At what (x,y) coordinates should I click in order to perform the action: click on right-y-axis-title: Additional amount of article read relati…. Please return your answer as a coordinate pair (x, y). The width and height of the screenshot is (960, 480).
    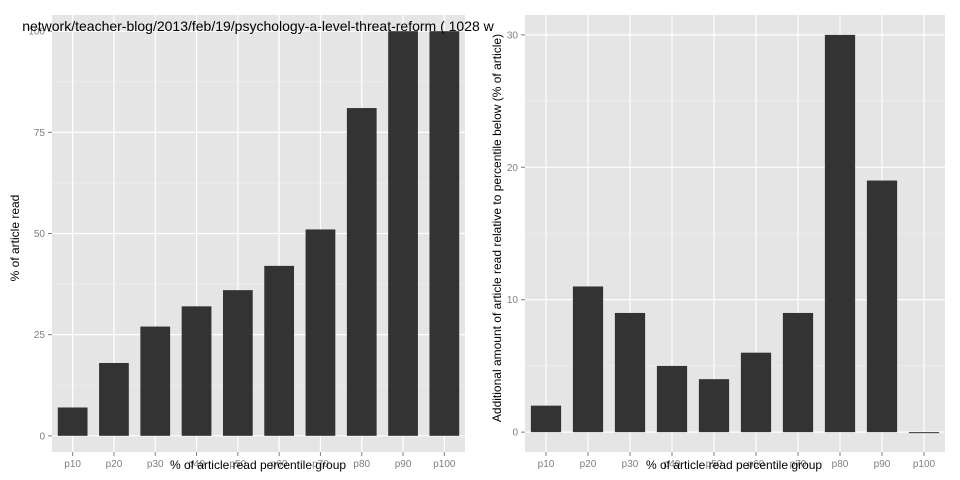
    Looking at the image, I should click on (497, 228).